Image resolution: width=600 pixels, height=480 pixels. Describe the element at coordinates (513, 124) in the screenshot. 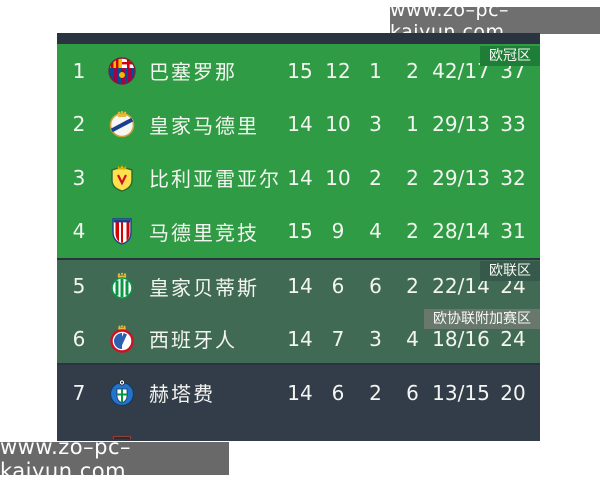

I see `points-cell: 33` at that location.